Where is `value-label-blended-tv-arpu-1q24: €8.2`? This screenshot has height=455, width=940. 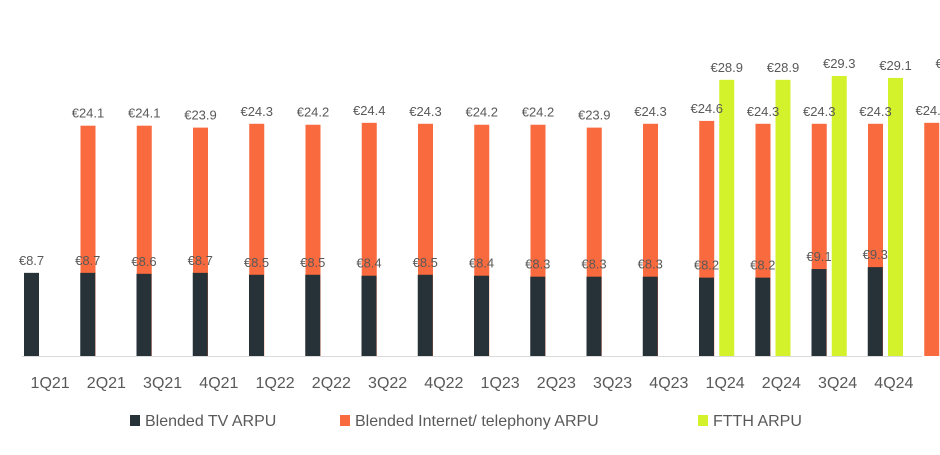 value-label-blended-tv-arpu-1q24: €8.2 is located at coordinates (706, 265).